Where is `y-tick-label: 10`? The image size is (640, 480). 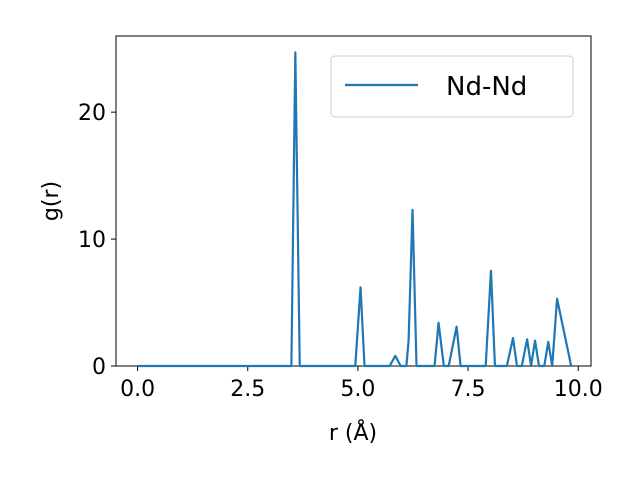 y-tick-label: 10 is located at coordinates (92, 240).